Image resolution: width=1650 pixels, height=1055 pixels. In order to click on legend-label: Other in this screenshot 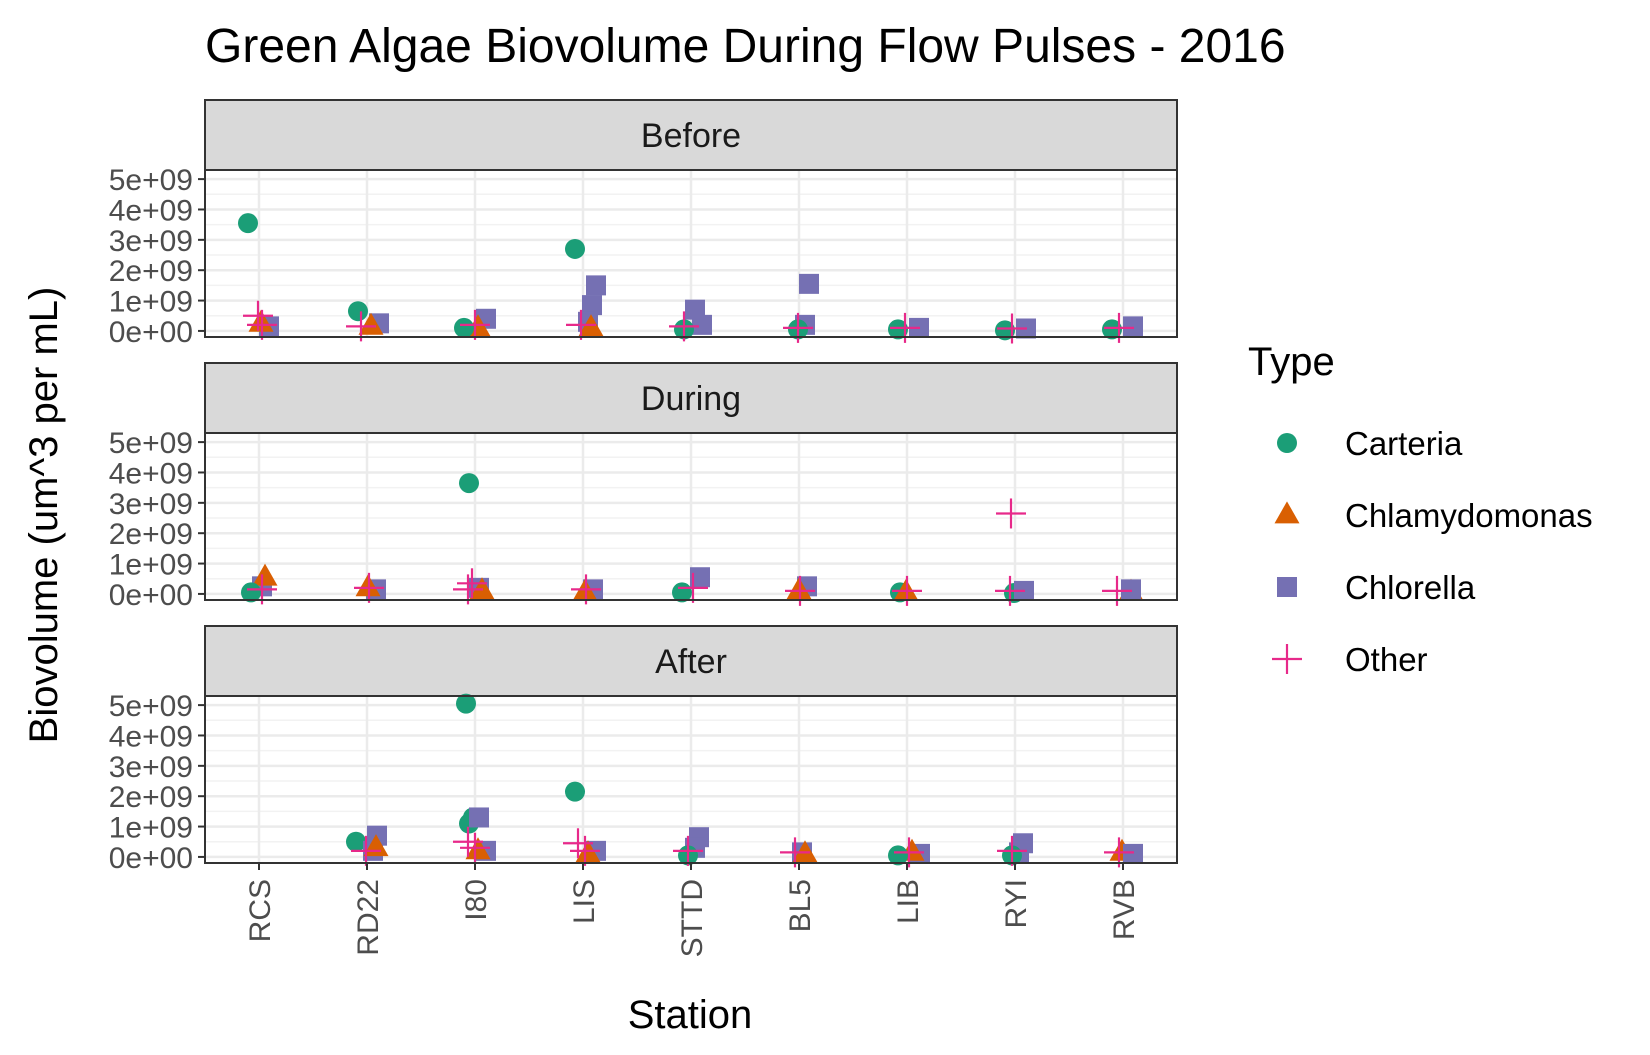, I will do `click(1386, 659)`.